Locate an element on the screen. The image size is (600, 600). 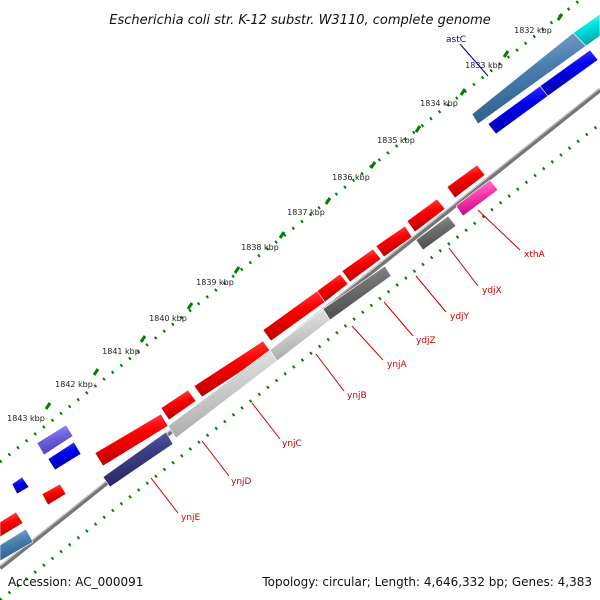
kbp-tick-label: 1841 kbp is located at coordinates (121, 351).